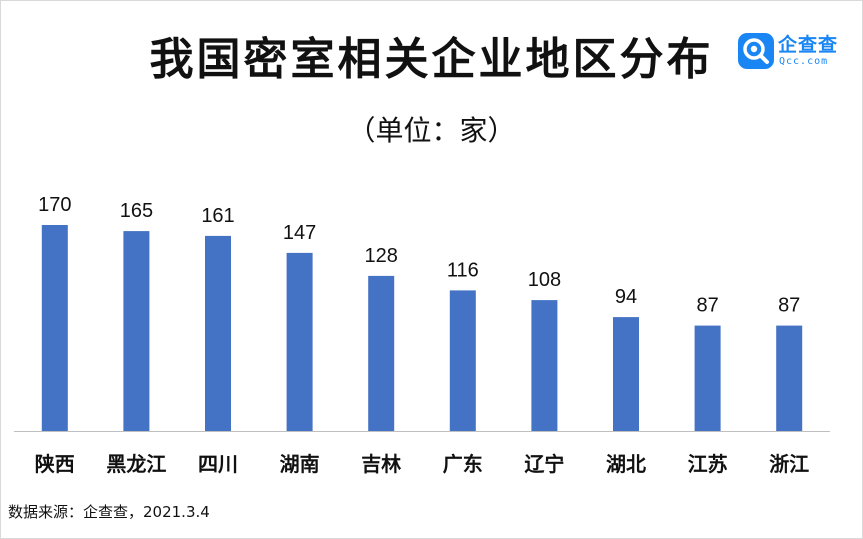 Image resolution: width=863 pixels, height=539 pixels. What do you see at coordinates (626, 464) in the screenshot?
I see `category-label: 湖北` at bounding box center [626, 464].